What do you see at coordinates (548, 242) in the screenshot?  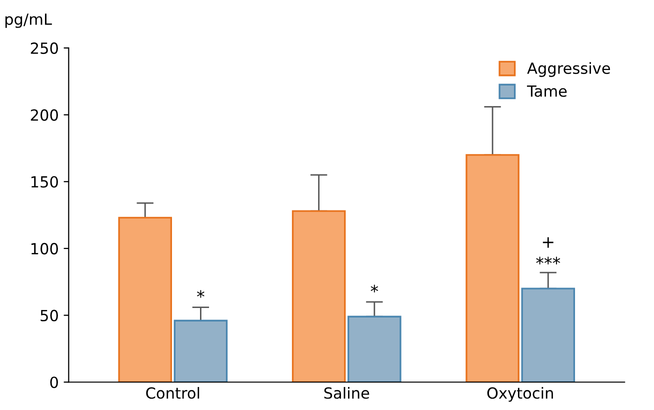 I see `annotation: +` at bounding box center [548, 242].